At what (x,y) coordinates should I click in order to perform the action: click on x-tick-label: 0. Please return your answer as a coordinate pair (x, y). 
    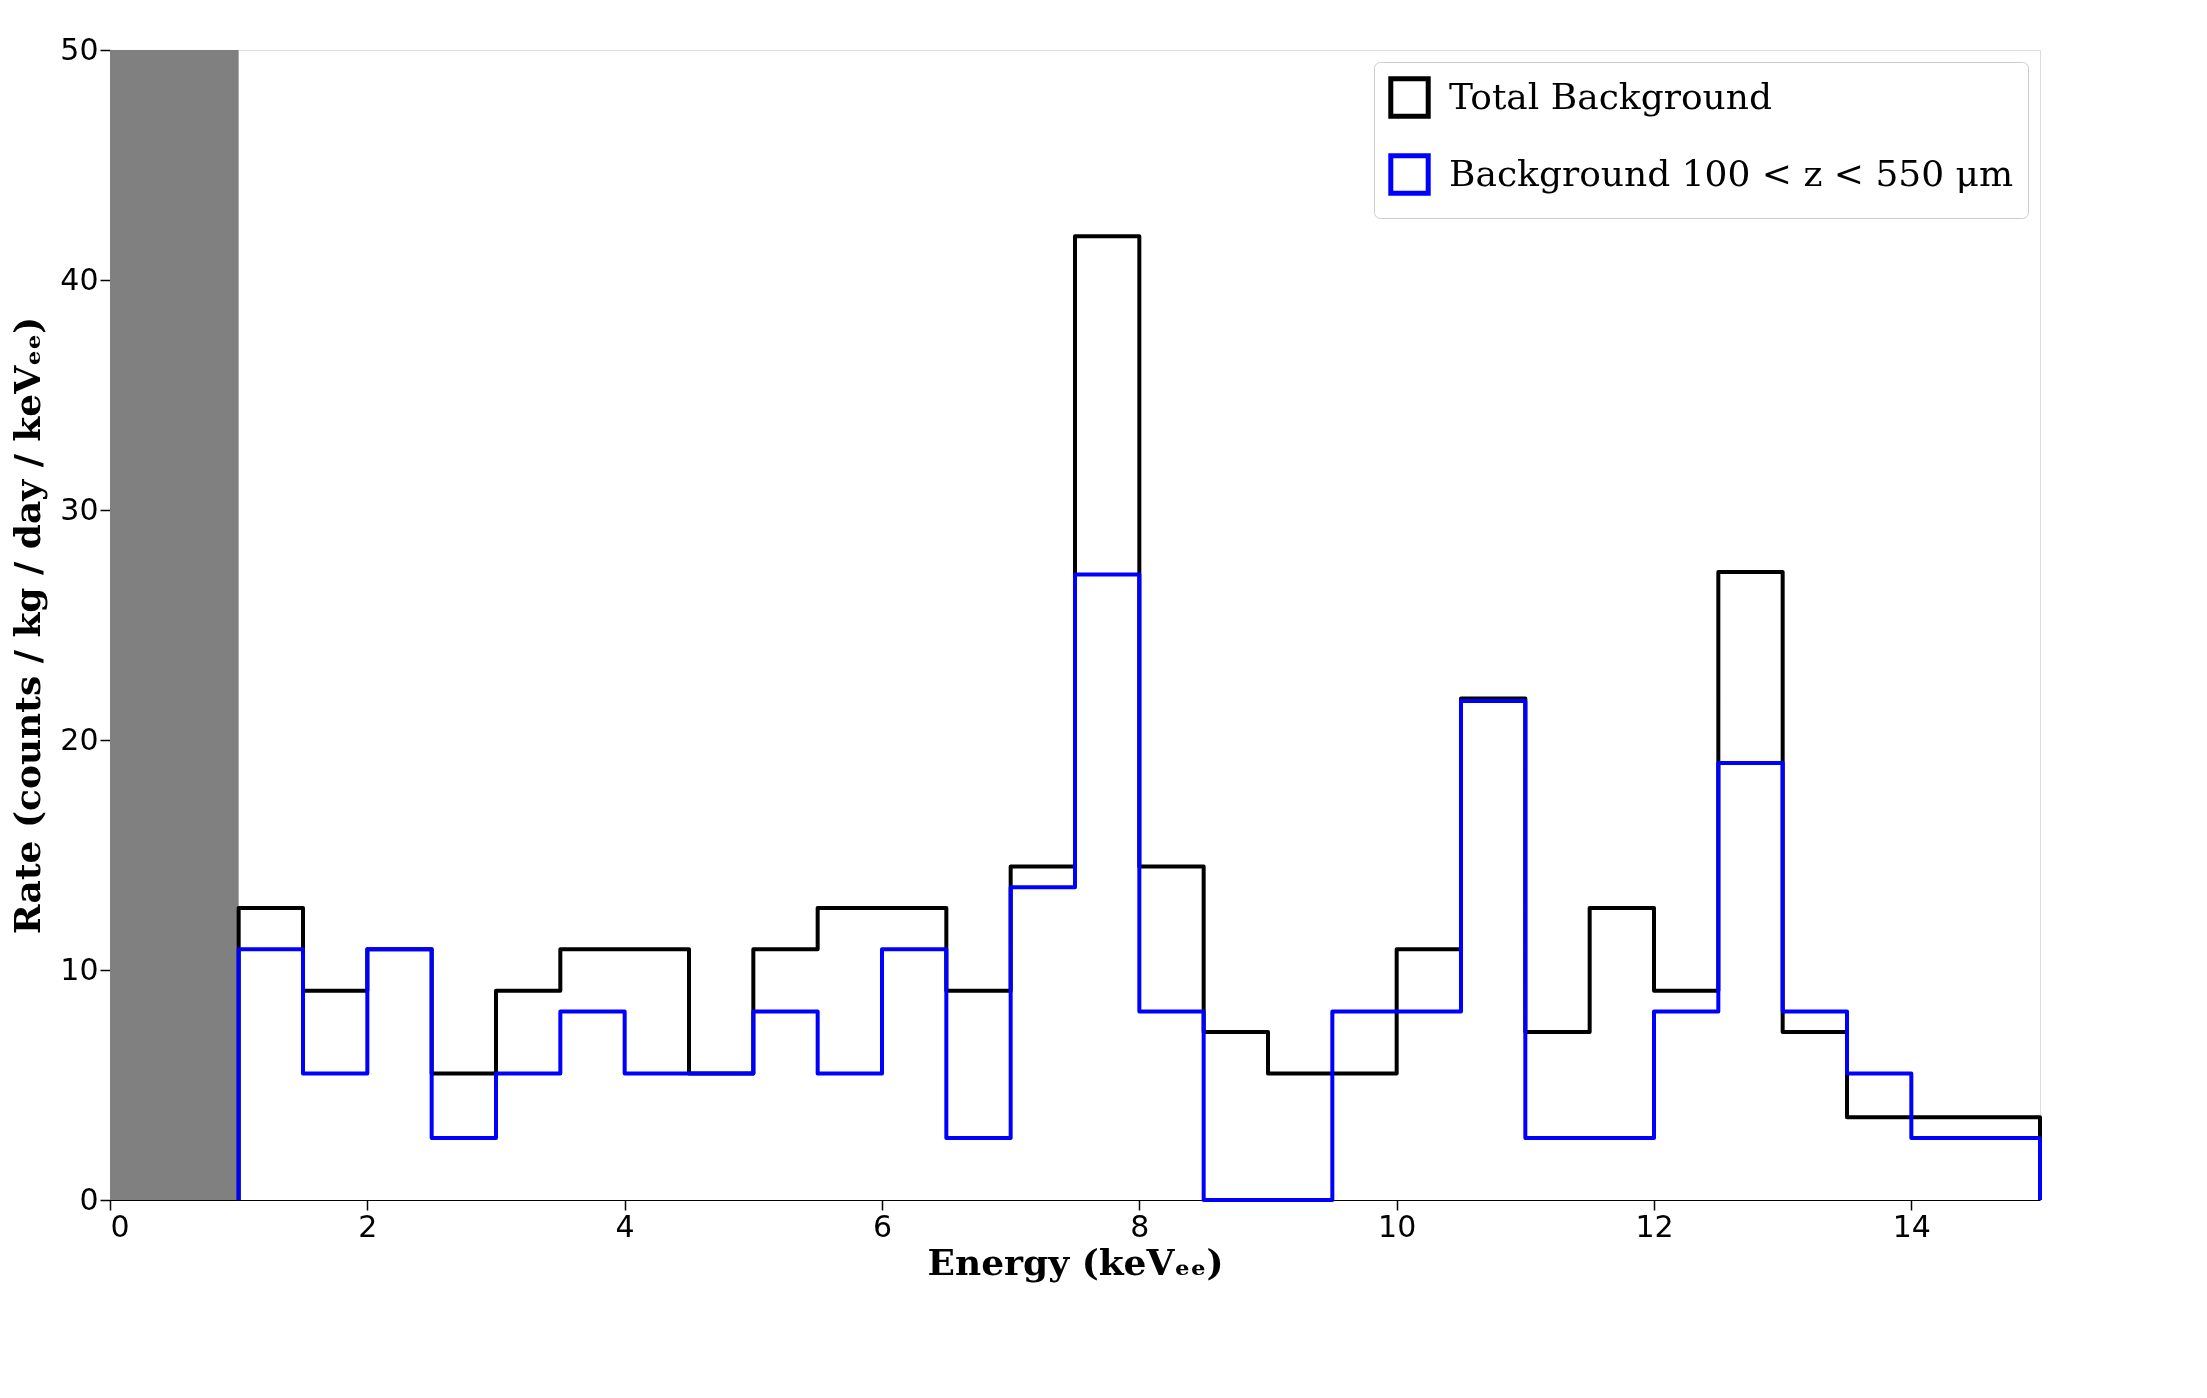
    Looking at the image, I should click on (120, 1226).